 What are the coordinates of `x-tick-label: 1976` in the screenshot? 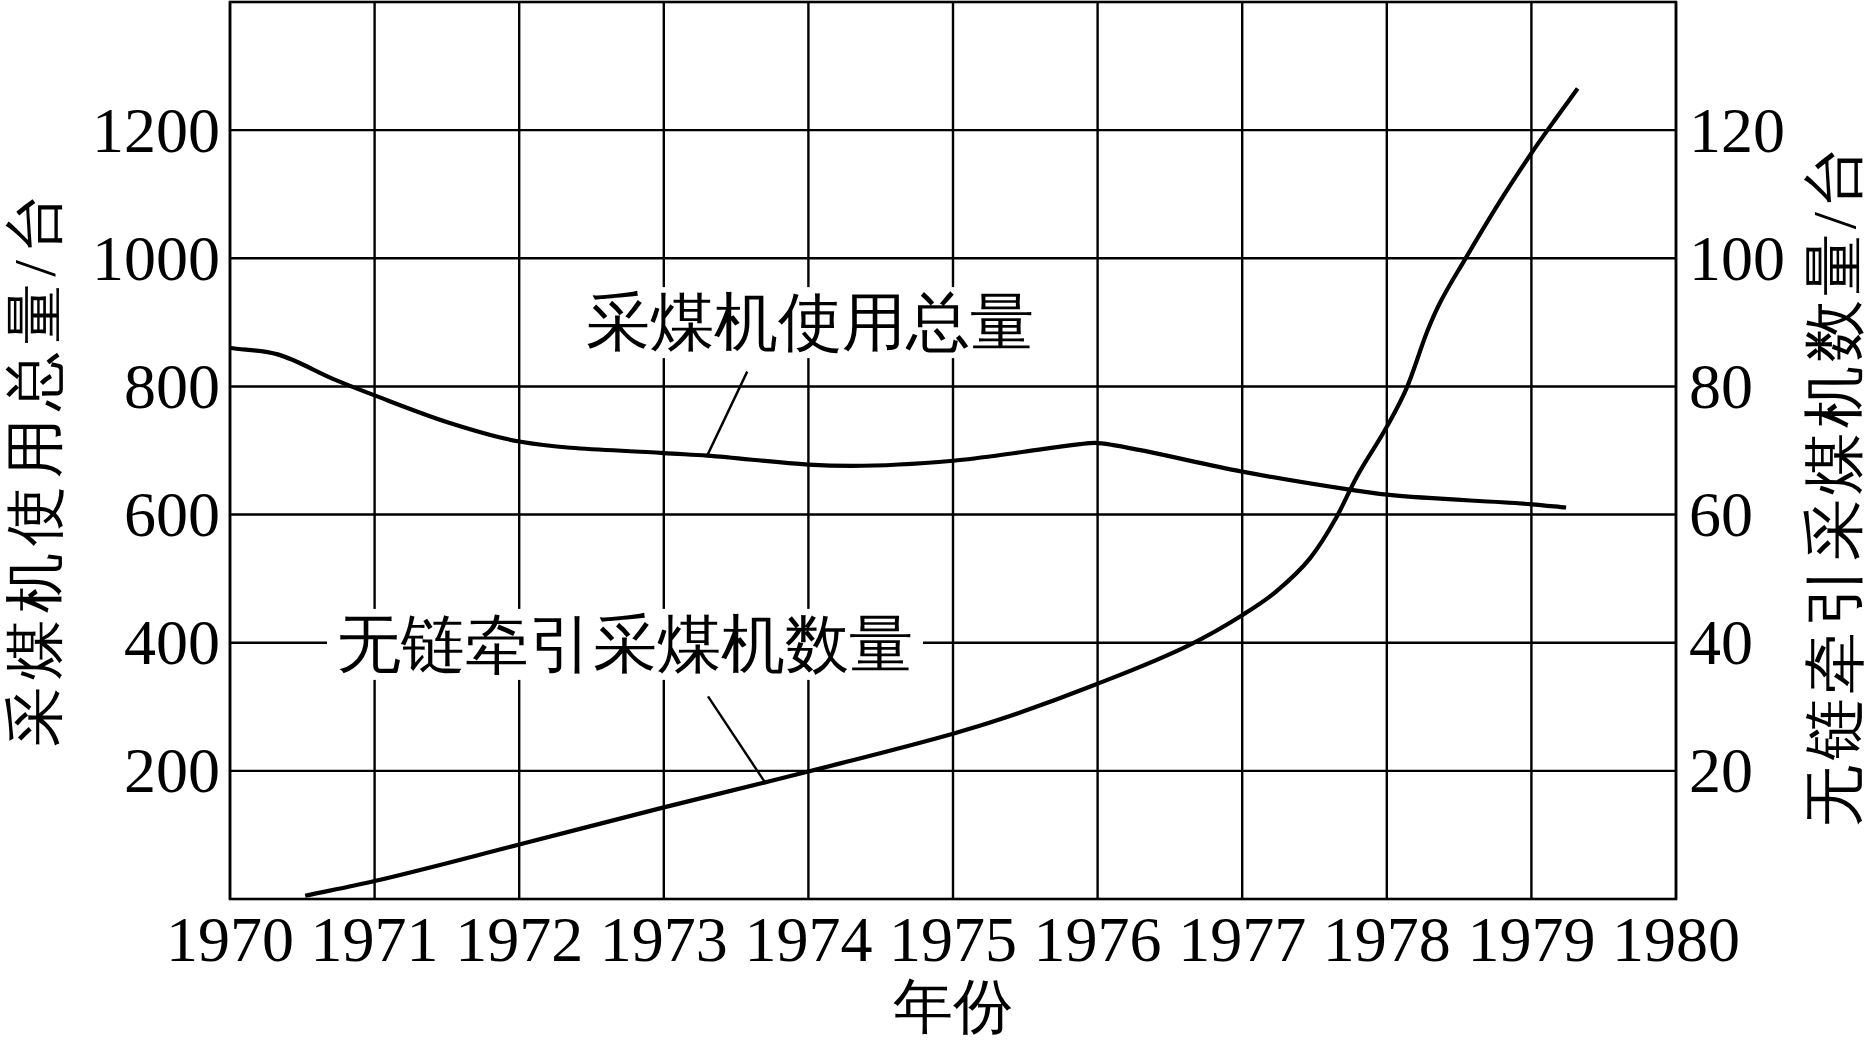 It's located at (1097, 939).